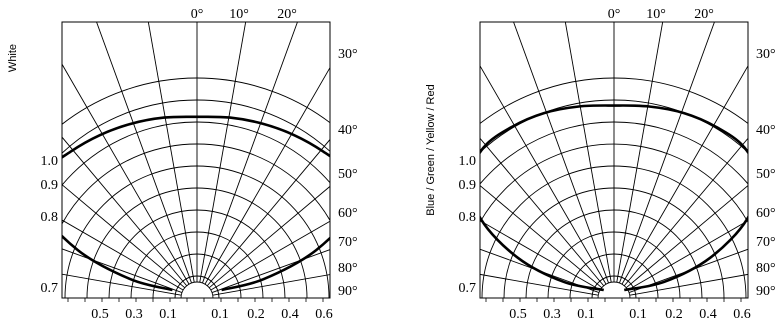 This screenshot has width=776, height=322. Describe the element at coordinates (431, 149) in the screenshot. I see `y-axis-label: Blue / Green / Yellow / Red` at that location.